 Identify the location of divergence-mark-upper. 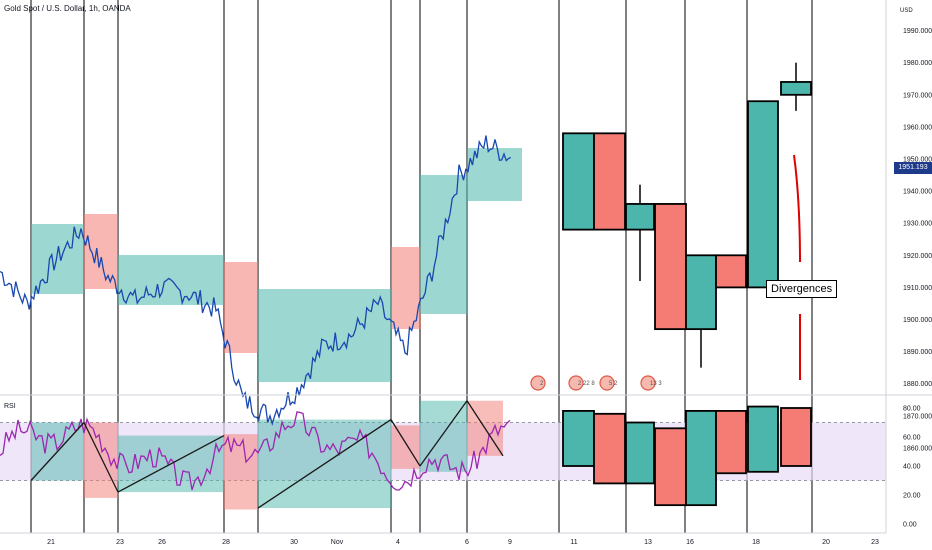
(797, 208).